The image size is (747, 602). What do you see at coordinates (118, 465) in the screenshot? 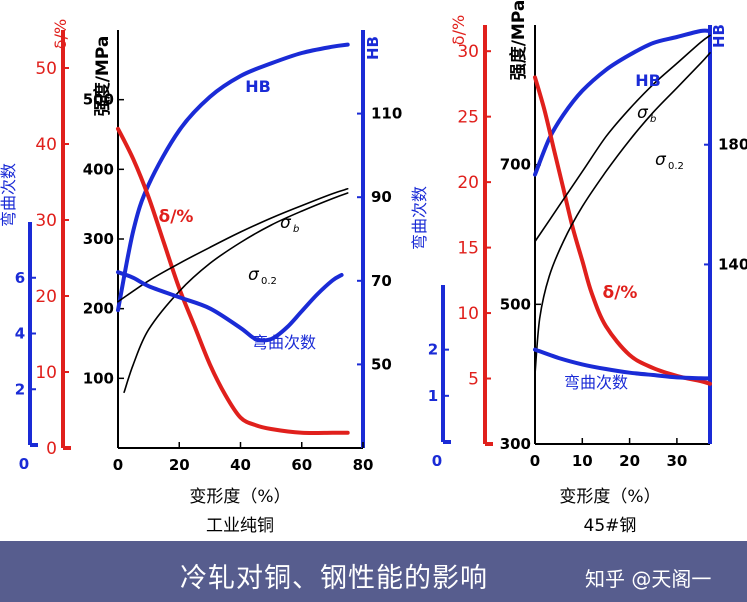
I see `chart1-x-tick-label: 0` at bounding box center [118, 465].